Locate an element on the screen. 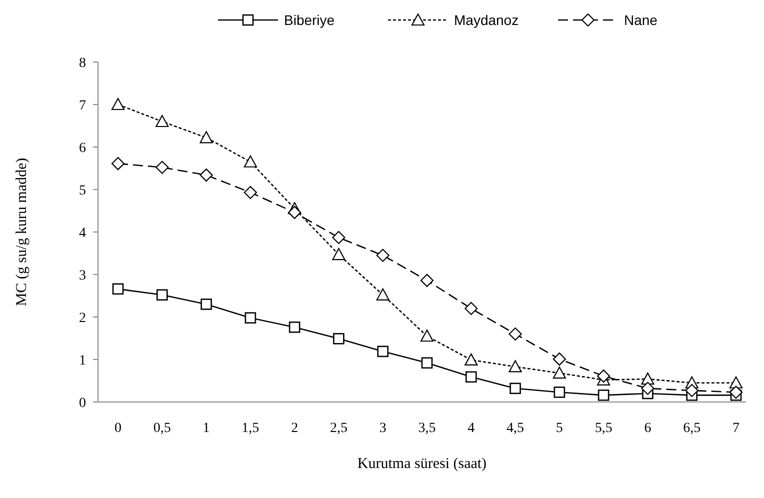 The image size is (764, 498). y-tick-label: 2 is located at coordinates (82, 318).